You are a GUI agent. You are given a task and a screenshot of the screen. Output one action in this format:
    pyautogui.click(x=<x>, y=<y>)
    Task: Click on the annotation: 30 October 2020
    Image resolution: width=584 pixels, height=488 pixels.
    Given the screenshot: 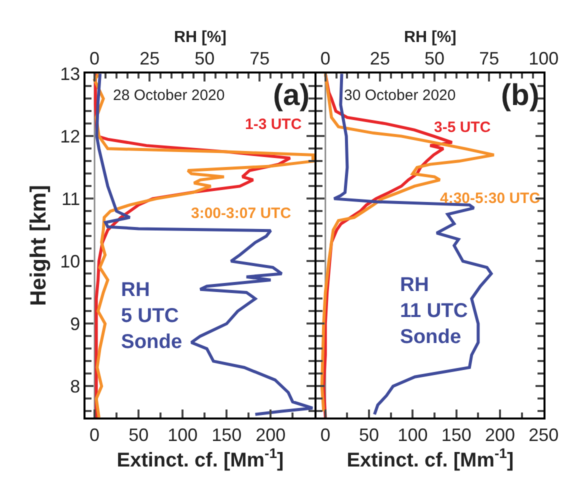 What is the action you would take?
    pyautogui.click(x=400, y=95)
    